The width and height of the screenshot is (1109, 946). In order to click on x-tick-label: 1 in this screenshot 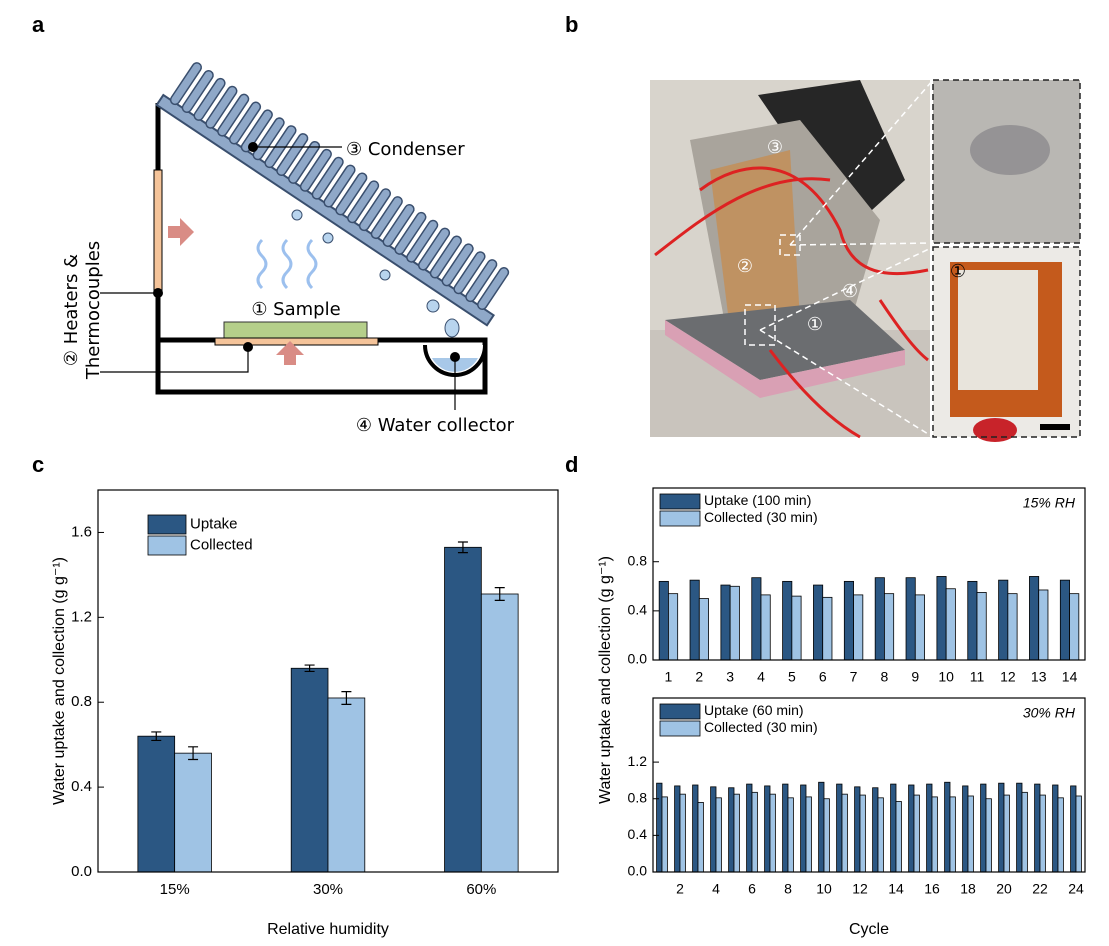, I will do `click(669, 677)`.